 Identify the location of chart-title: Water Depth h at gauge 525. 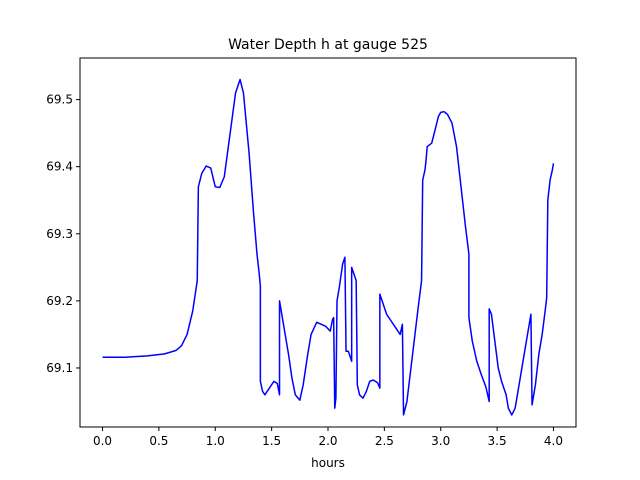
(328, 45).